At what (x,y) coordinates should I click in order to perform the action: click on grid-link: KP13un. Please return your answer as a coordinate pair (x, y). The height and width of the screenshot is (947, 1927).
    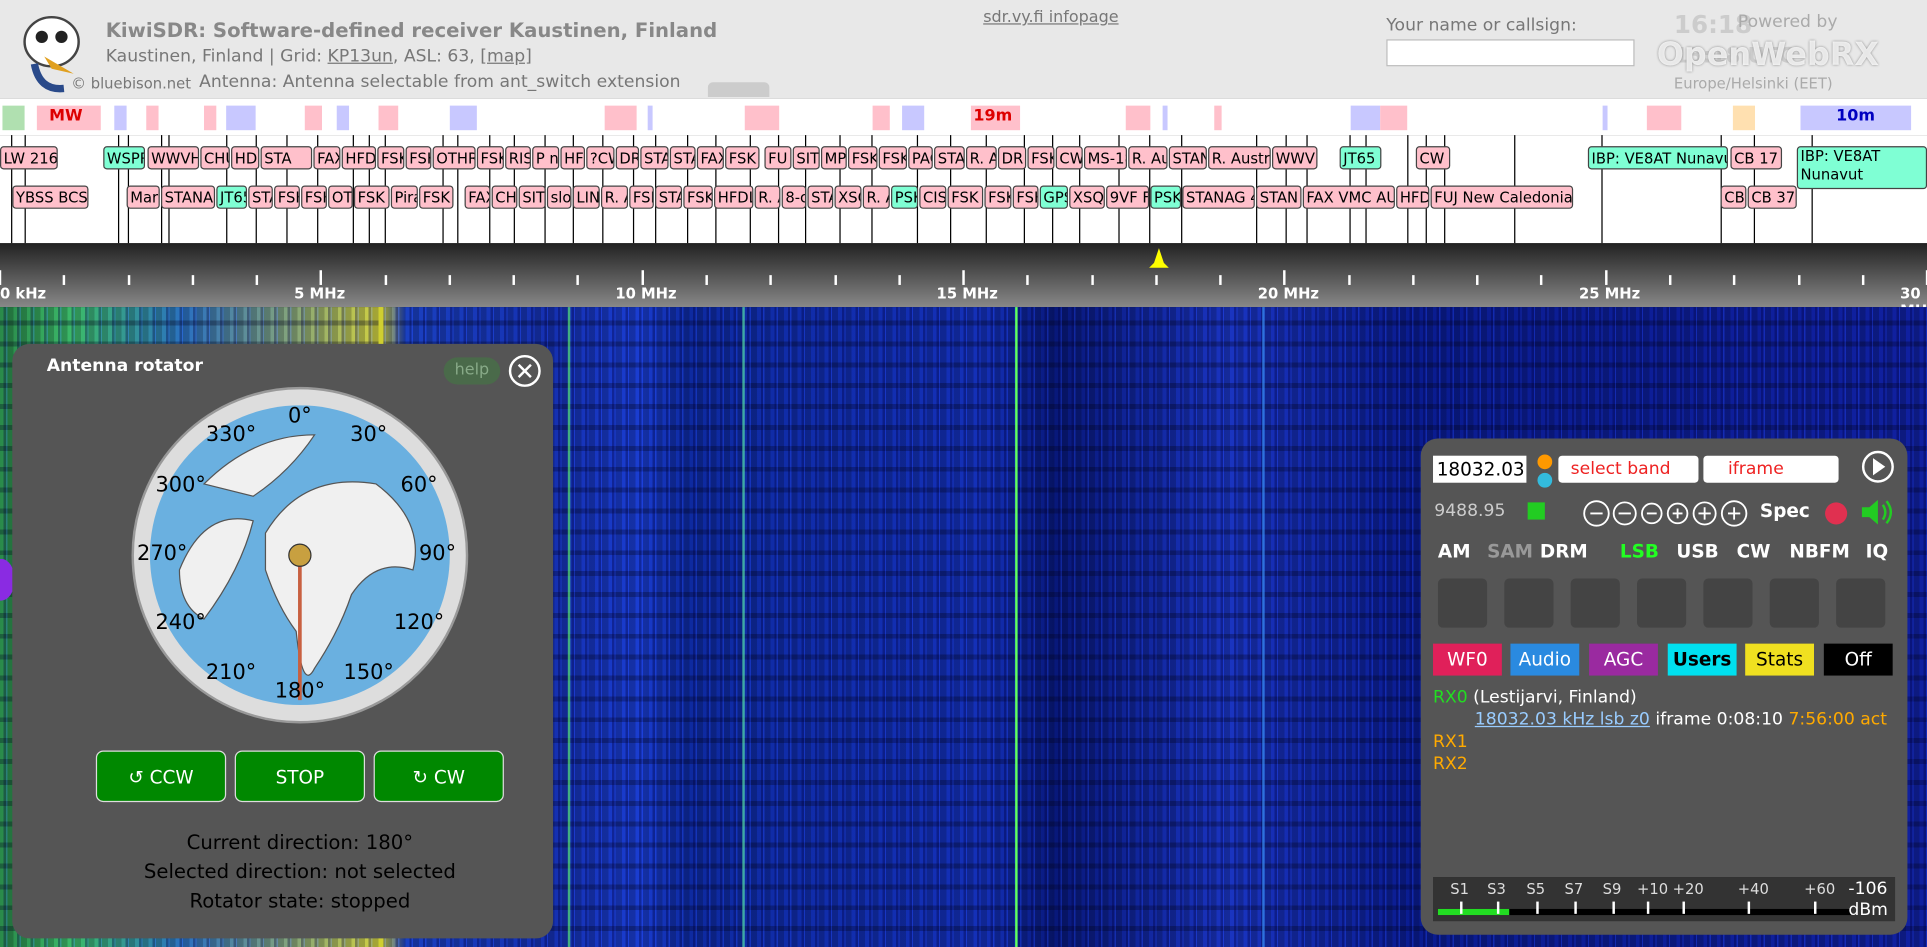
    Looking at the image, I should click on (360, 57).